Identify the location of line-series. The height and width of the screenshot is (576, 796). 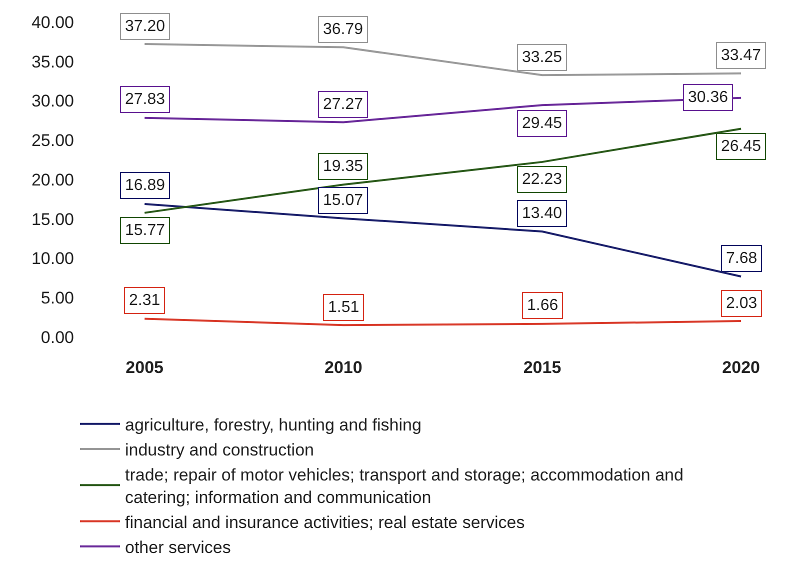
(443, 322).